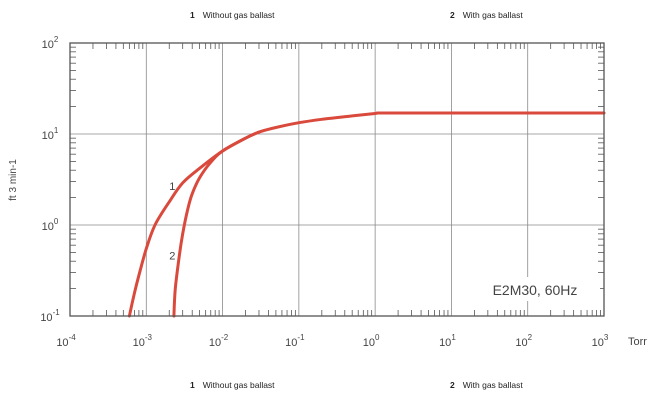 The width and height of the screenshot is (652, 394). I want to click on x-tick-exponent: 3, so click(606, 337).